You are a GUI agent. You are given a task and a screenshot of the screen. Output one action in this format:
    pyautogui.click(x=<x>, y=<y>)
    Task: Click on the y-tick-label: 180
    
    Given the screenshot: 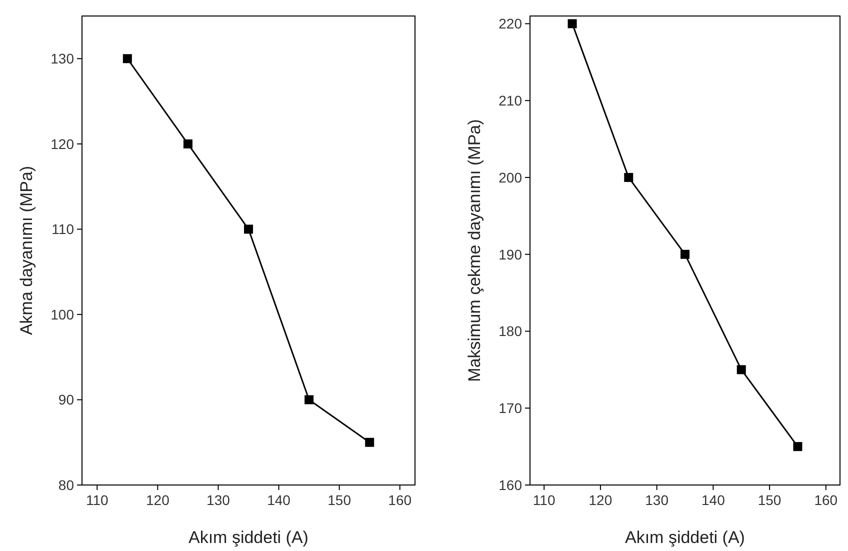 What is the action you would take?
    pyautogui.click(x=510, y=331)
    